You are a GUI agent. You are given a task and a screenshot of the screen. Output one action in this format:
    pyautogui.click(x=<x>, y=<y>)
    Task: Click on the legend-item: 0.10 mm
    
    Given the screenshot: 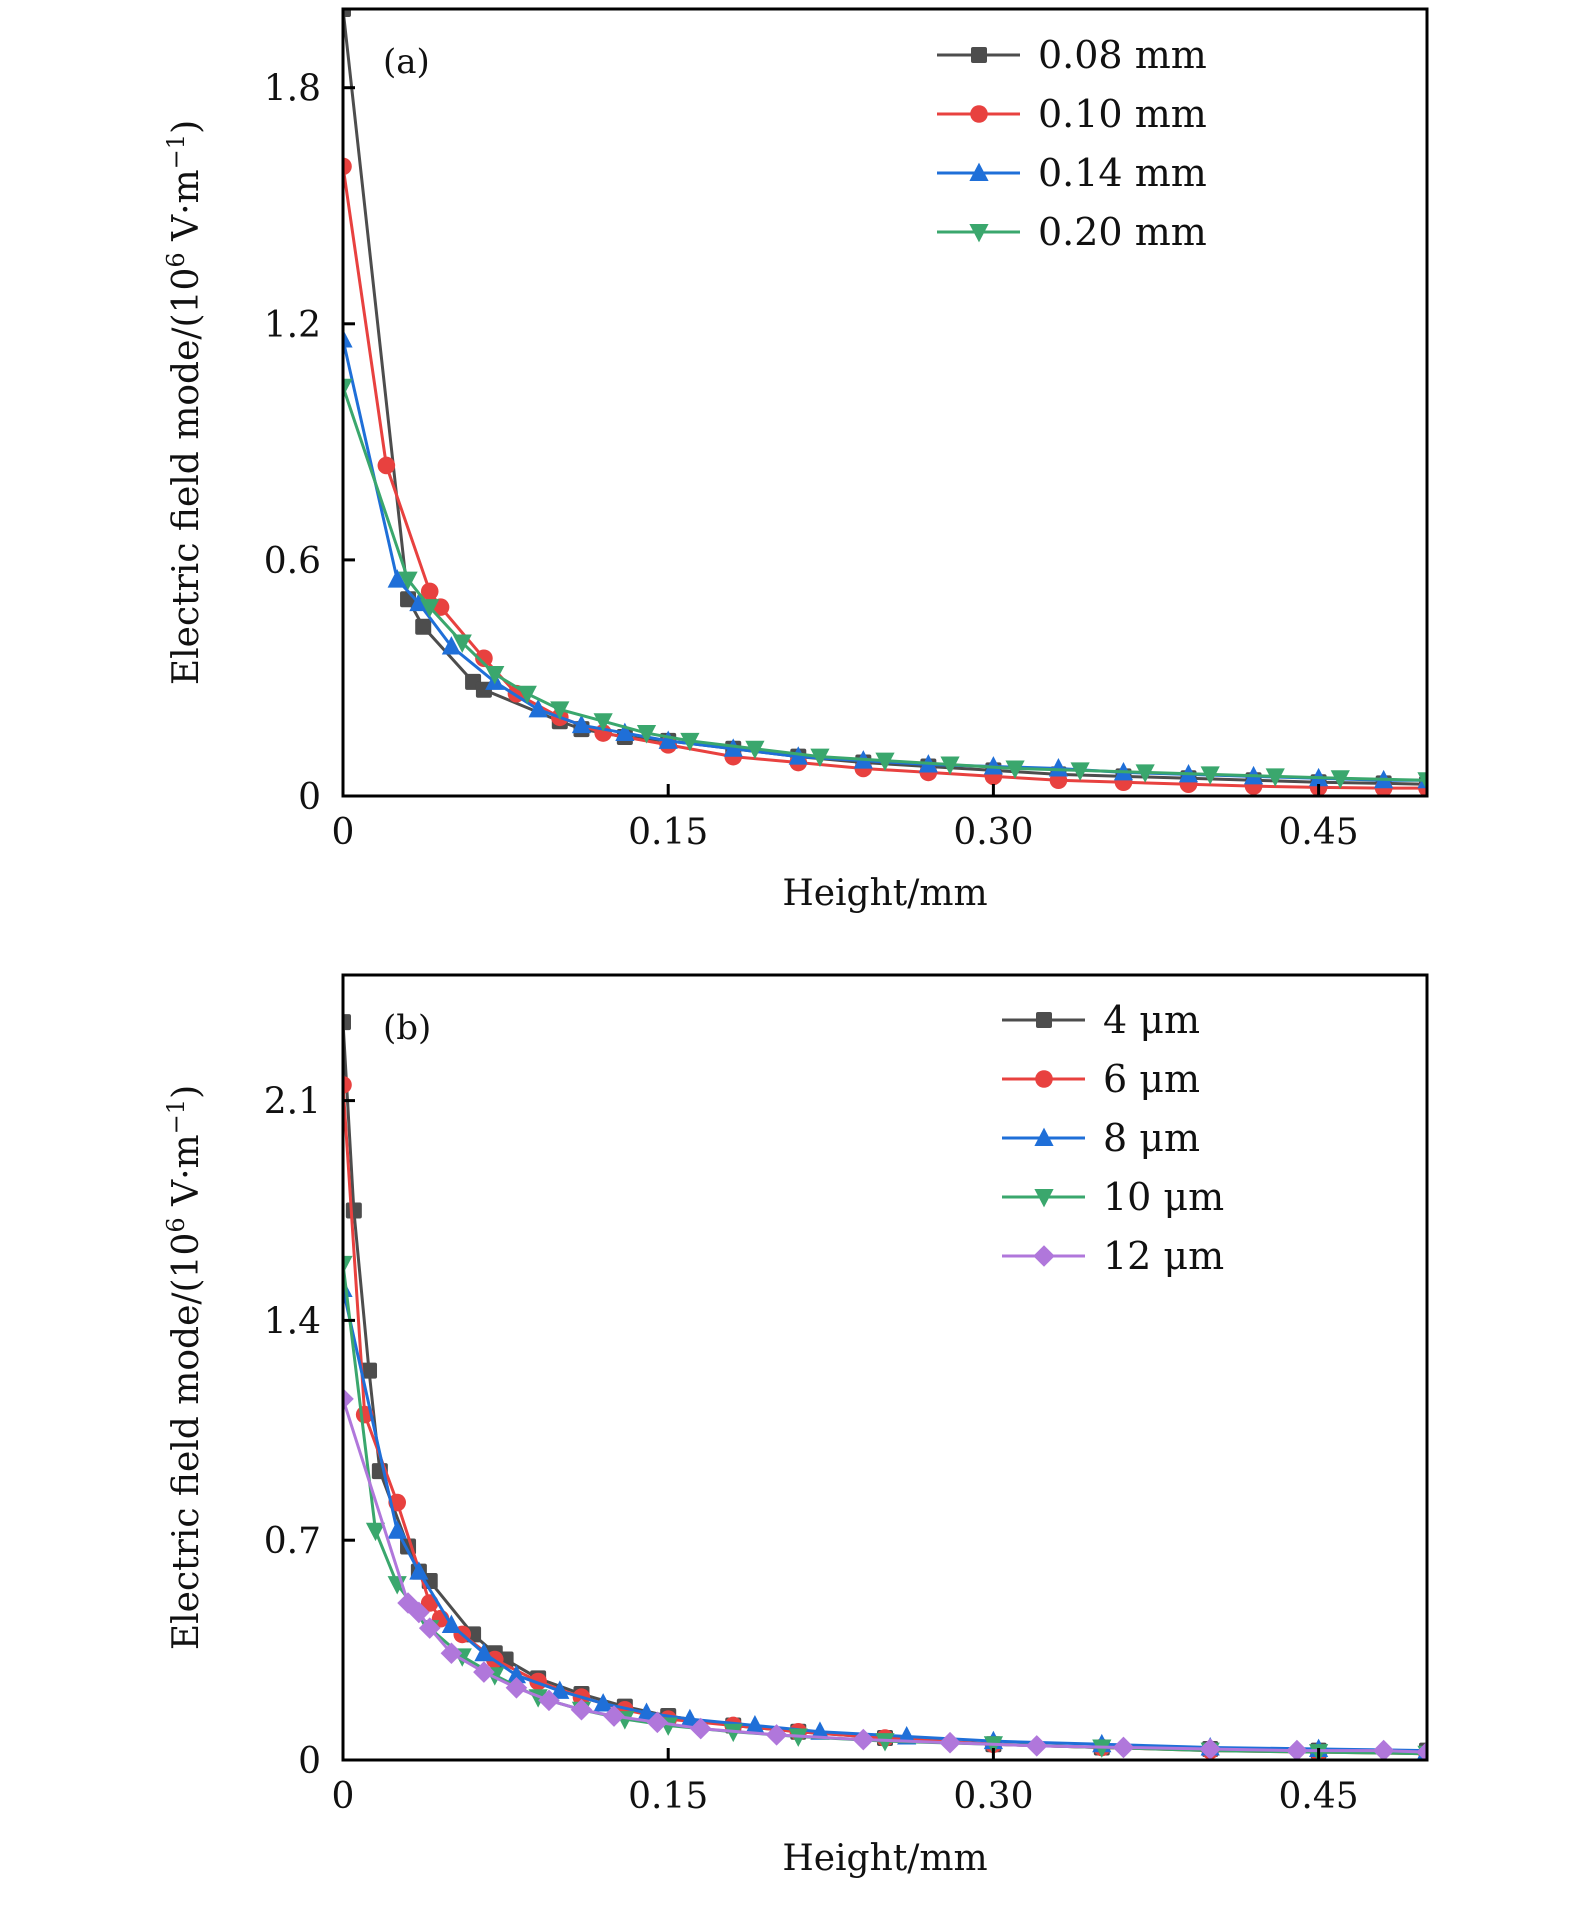 What is the action you would take?
    pyautogui.click(x=1072, y=114)
    